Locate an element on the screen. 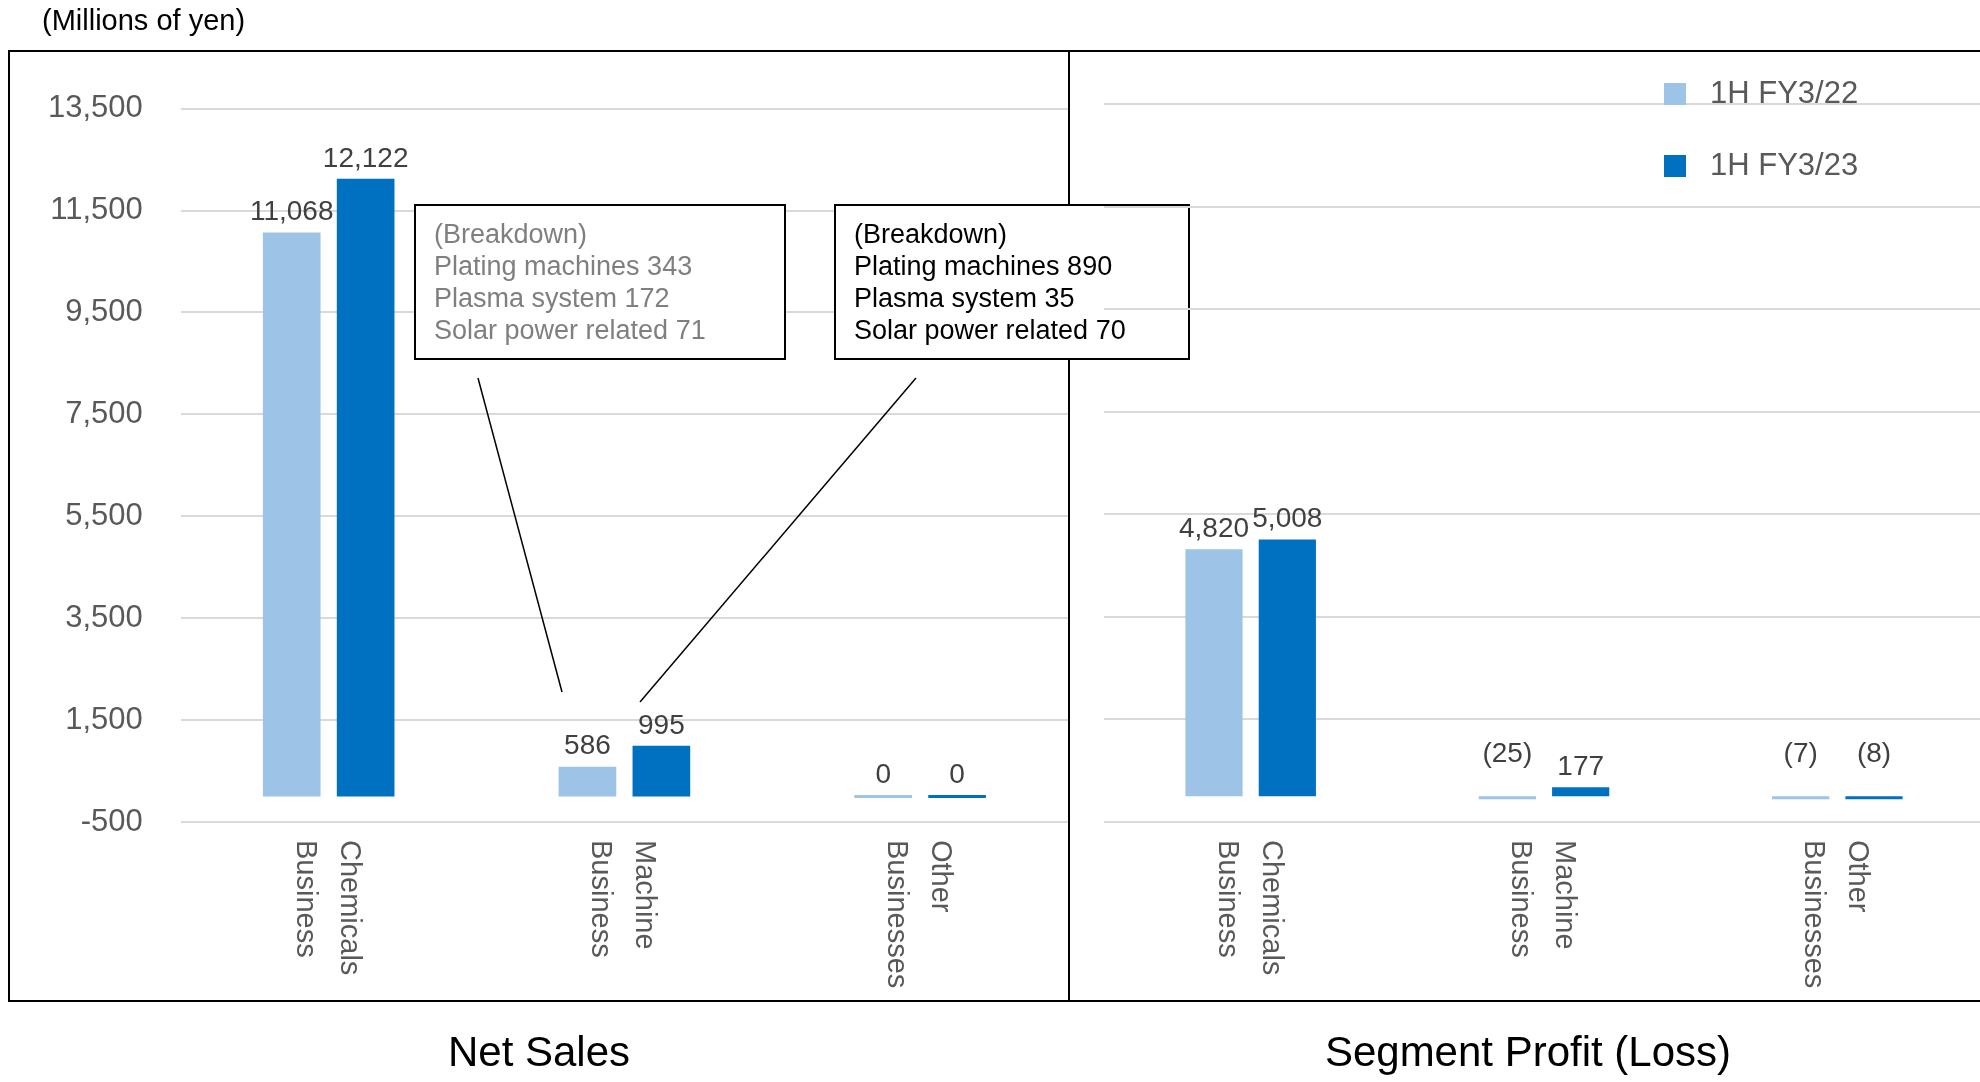 The image size is (1980, 1082). y-axis-title: (Millions of yen) is located at coordinates (144, 20).